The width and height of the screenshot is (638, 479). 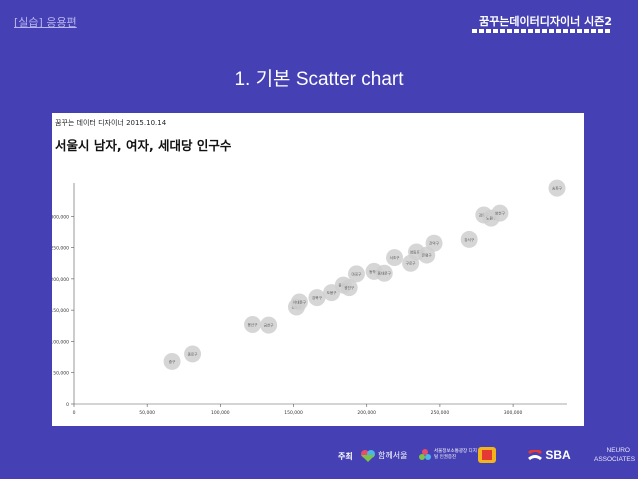 What do you see at coordinates (455, 454) in the screenshot?
I see `seoul-info-text: 서울정보소통광장 디지털 인권증진` at bounding box center [455, 454].